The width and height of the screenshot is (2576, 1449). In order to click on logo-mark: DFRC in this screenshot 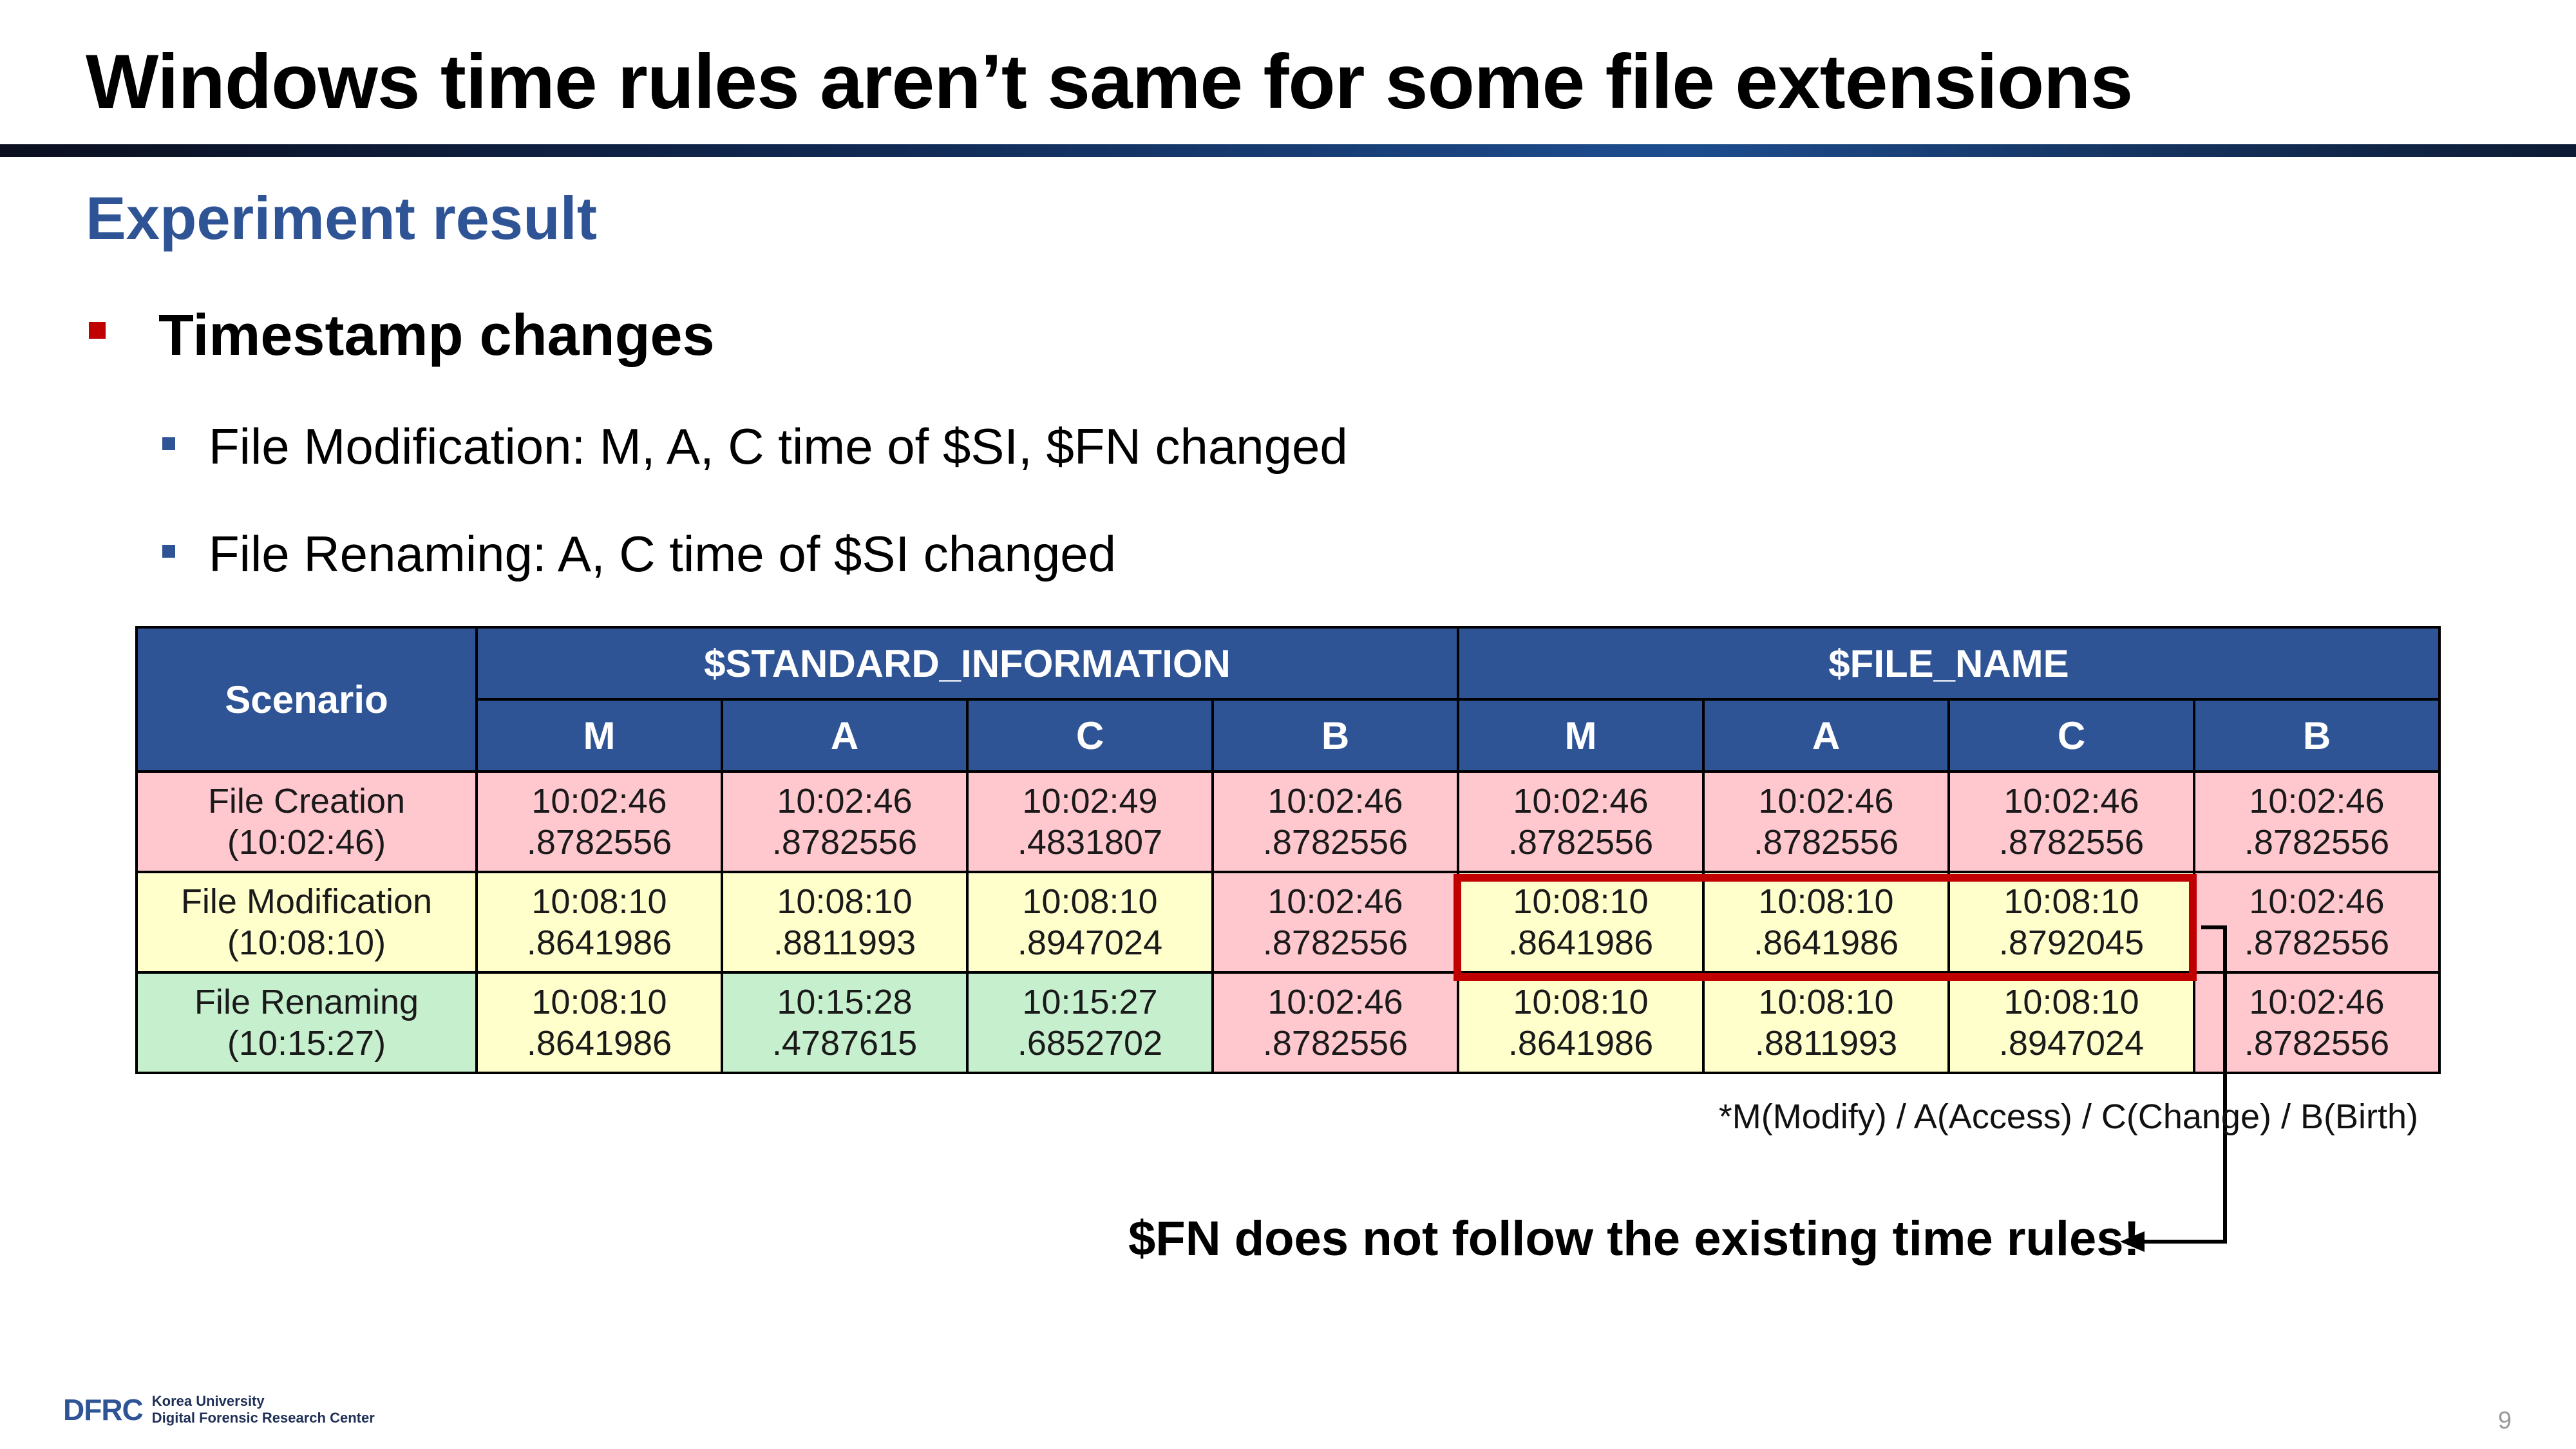, I will do `click(104, 1409)`.